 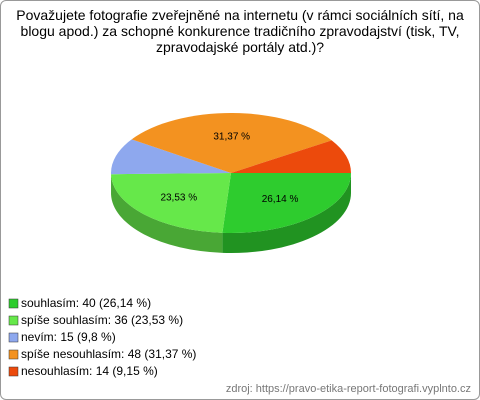 What do you see at coordinates (68, 337) in the screenshot?
I see `legend-label: nevím: 15 (9,8 %)` at bounding box center [68, 337].